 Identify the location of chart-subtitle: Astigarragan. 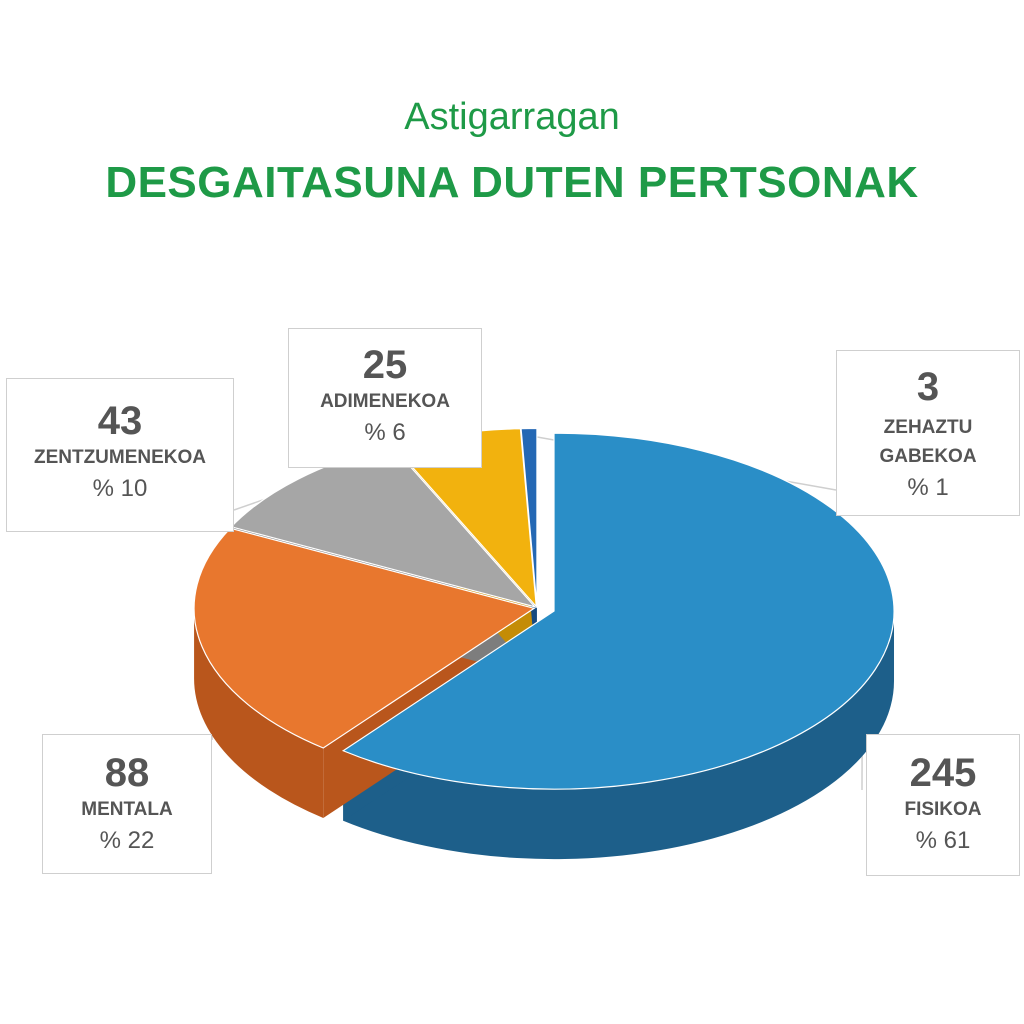
(512, 117).